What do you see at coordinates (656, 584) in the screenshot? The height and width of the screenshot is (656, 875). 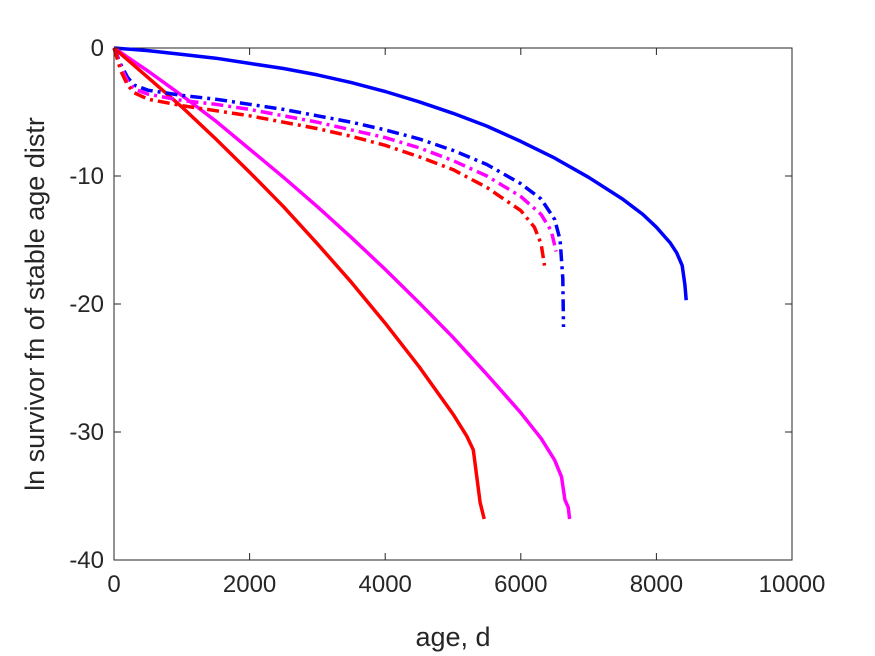 I see `x-tick-label: 8000` at bounding box center [656, 584].